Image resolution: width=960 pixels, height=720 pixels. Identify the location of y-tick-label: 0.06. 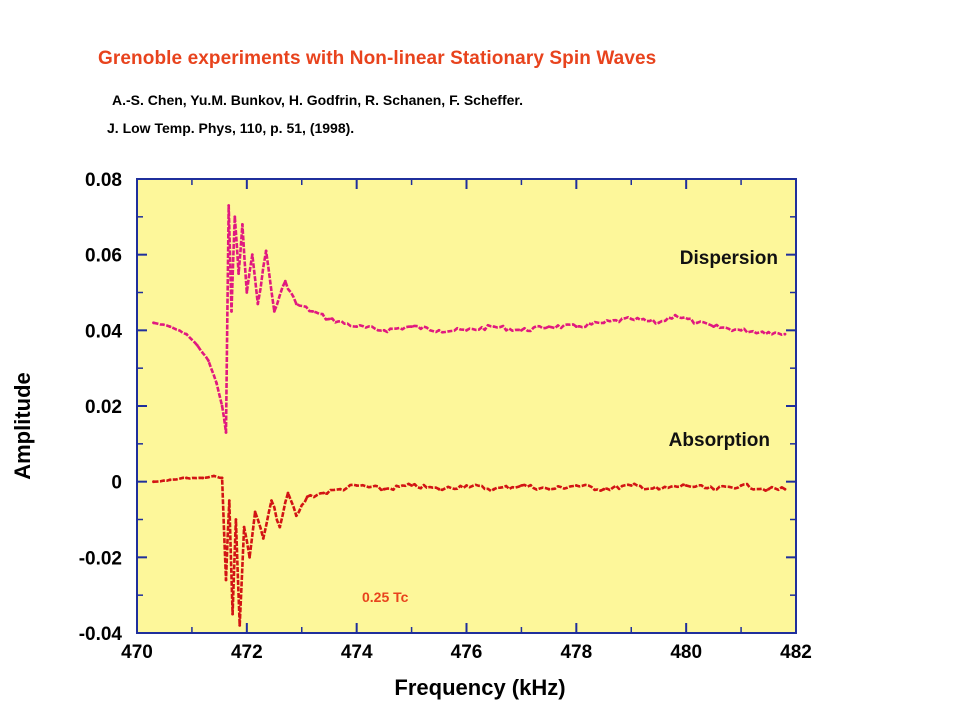
(103, 256).